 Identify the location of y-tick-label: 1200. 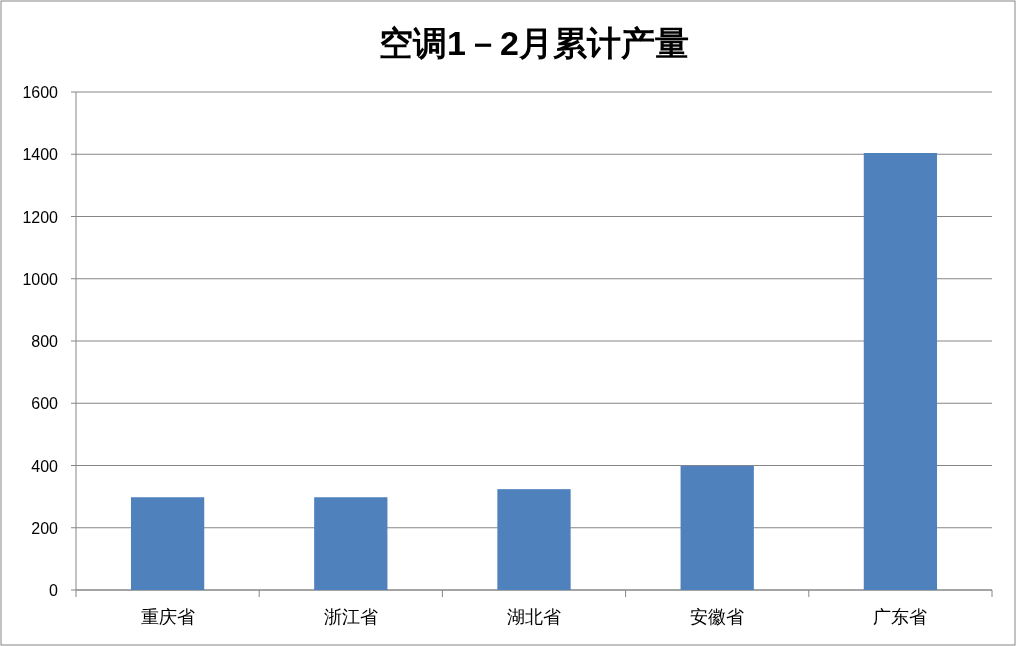
(40, 217).